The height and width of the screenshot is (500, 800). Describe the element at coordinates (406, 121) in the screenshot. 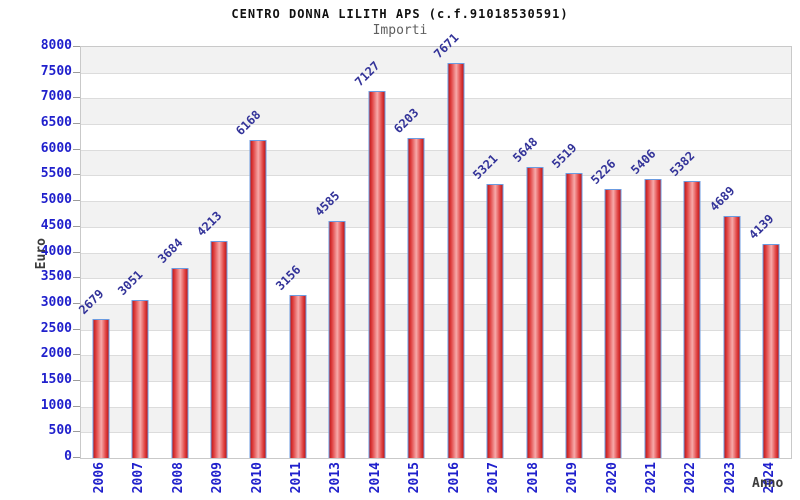

I see `bar-value-label: 6203` at that location.